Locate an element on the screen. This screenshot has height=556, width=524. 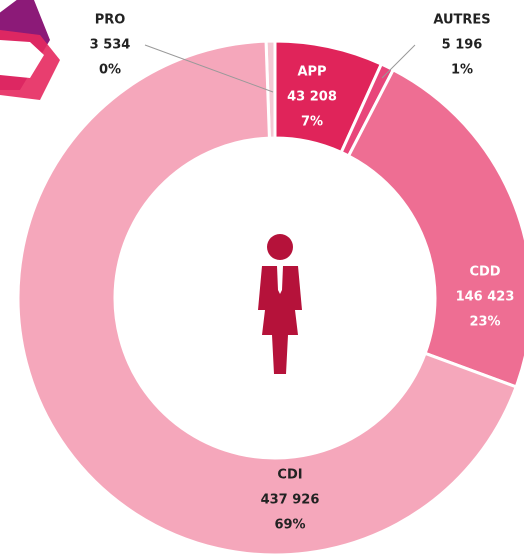
icon-tie is located at coordinates (280, 280).